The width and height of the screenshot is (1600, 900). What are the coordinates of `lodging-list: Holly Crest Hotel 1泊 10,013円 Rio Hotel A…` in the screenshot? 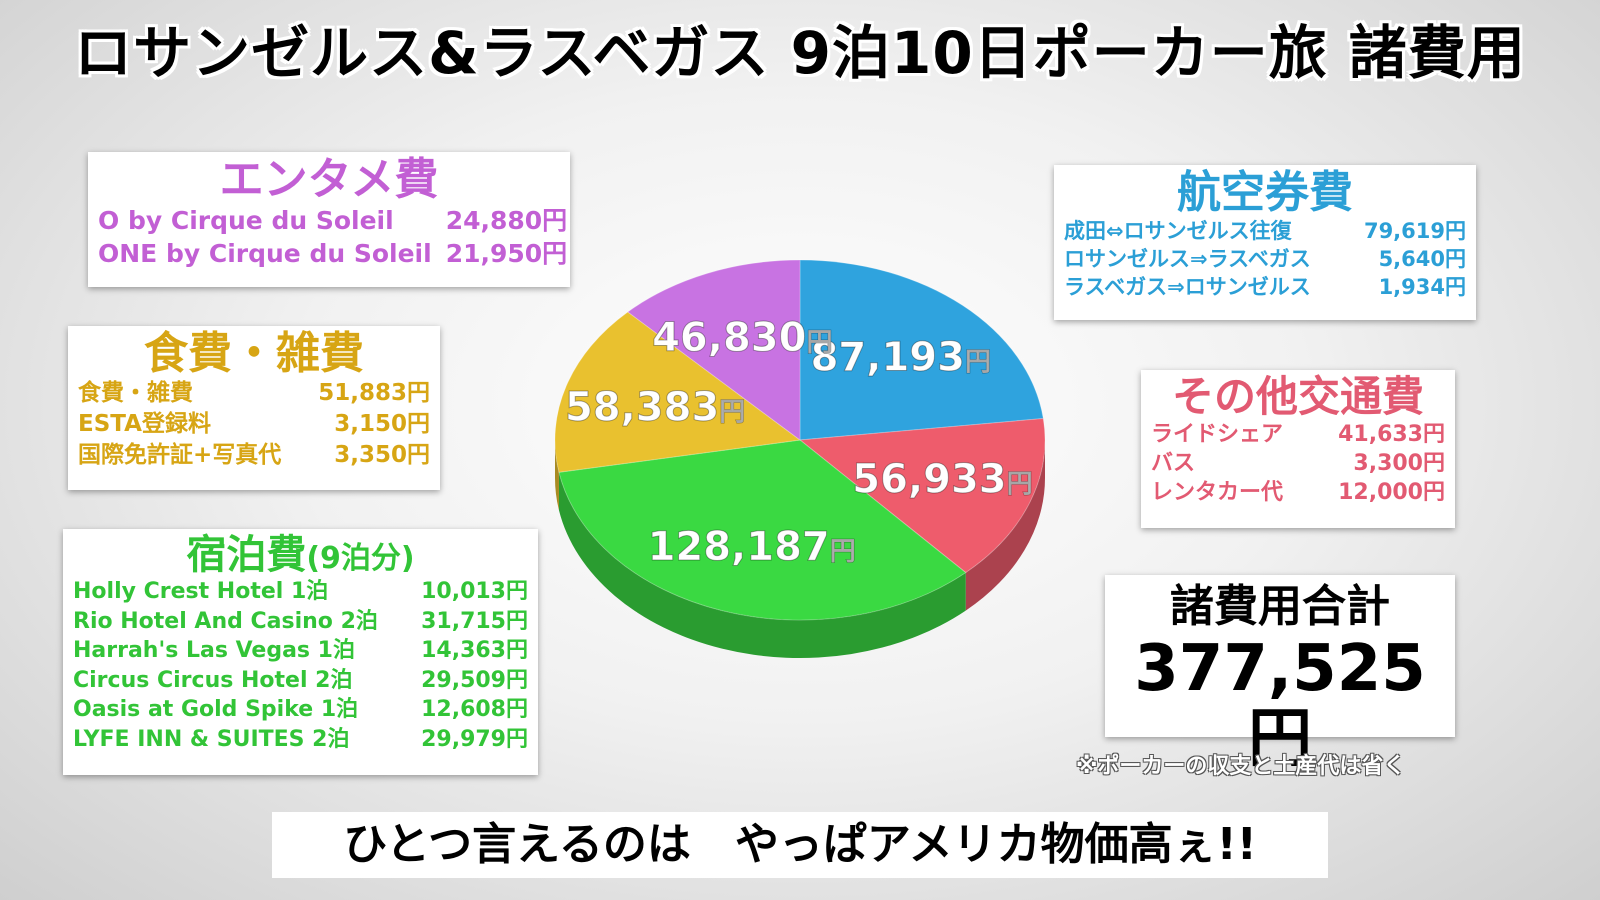 It's located at (300, 665).